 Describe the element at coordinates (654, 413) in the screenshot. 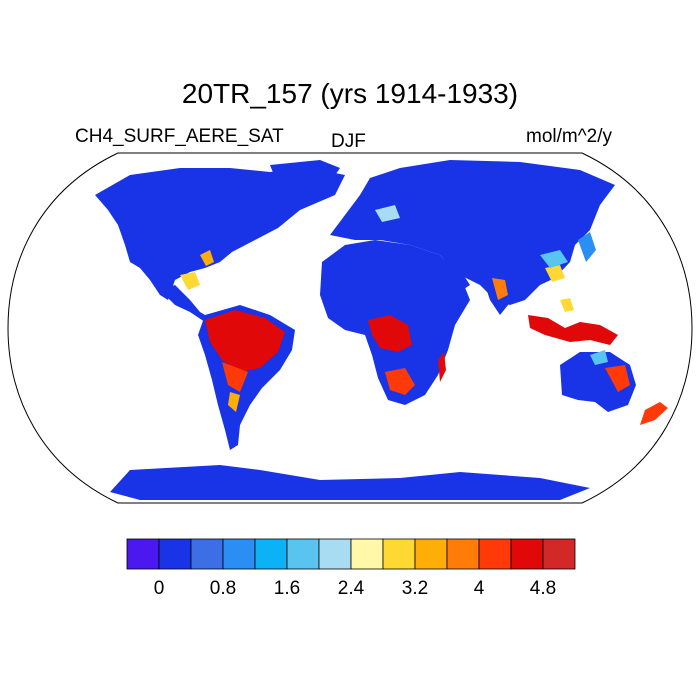

I see `new-zealand` at that location.